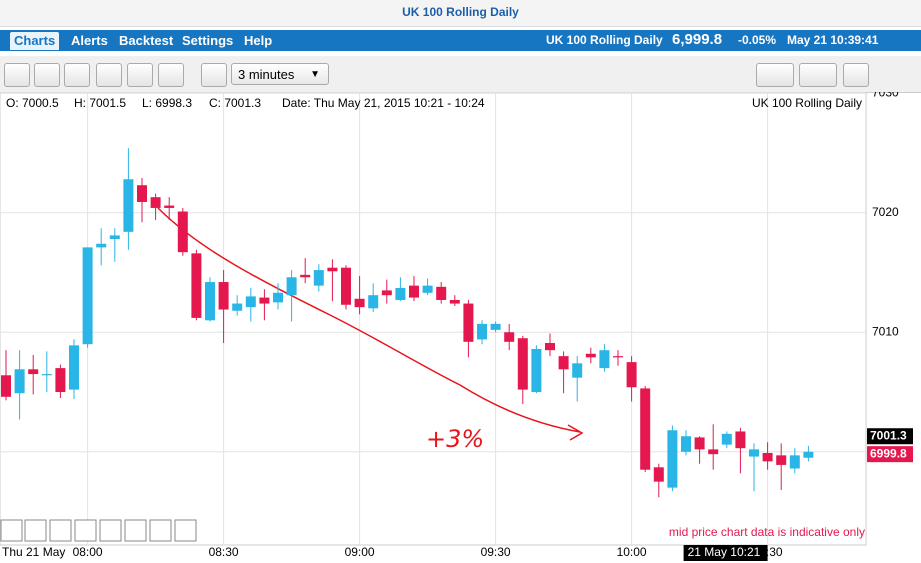  What do you see at coordinates (100, 103) in the screenshot?
I see `ohlc-high: H: 7001.5` at bounding box center [100, 103].